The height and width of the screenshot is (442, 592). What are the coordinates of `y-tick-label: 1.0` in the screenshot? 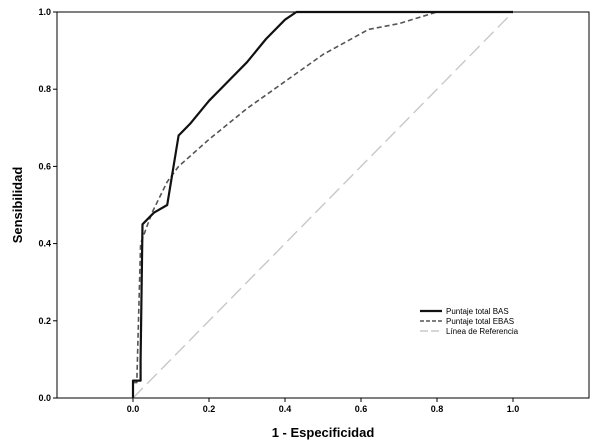 It's located at (44, 12).